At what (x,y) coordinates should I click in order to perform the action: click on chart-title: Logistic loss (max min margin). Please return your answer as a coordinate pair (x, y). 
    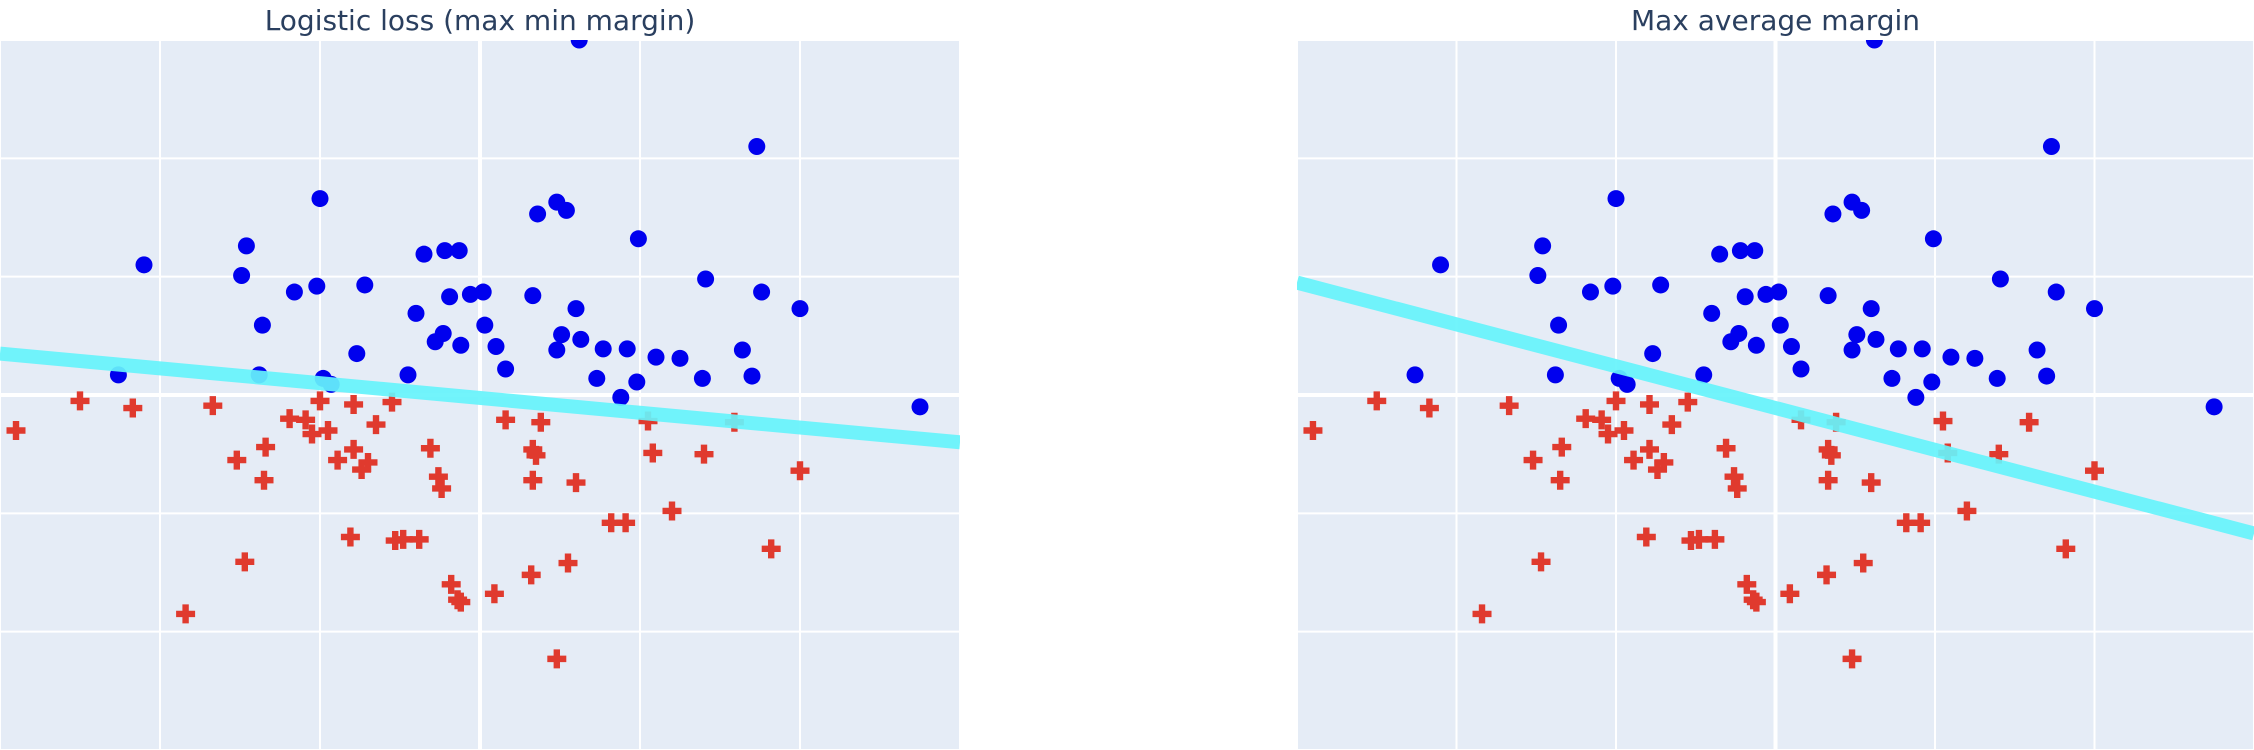
    Looking at the image, I should click on (480, 20).